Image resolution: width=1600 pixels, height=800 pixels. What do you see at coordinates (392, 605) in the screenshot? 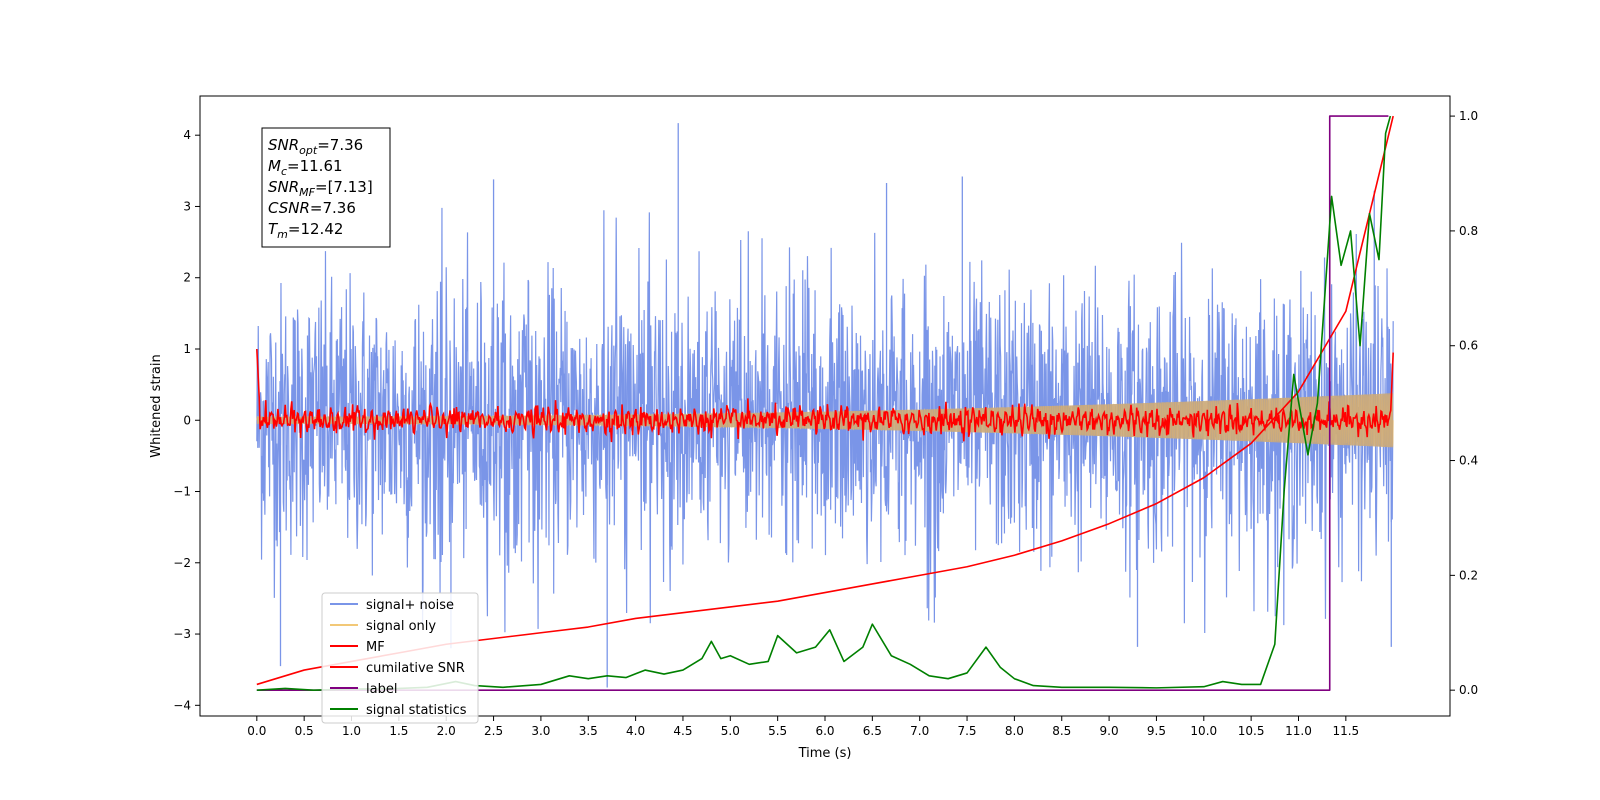
I see `legend-item: signal+ noise` at bounding box center [392, 605].